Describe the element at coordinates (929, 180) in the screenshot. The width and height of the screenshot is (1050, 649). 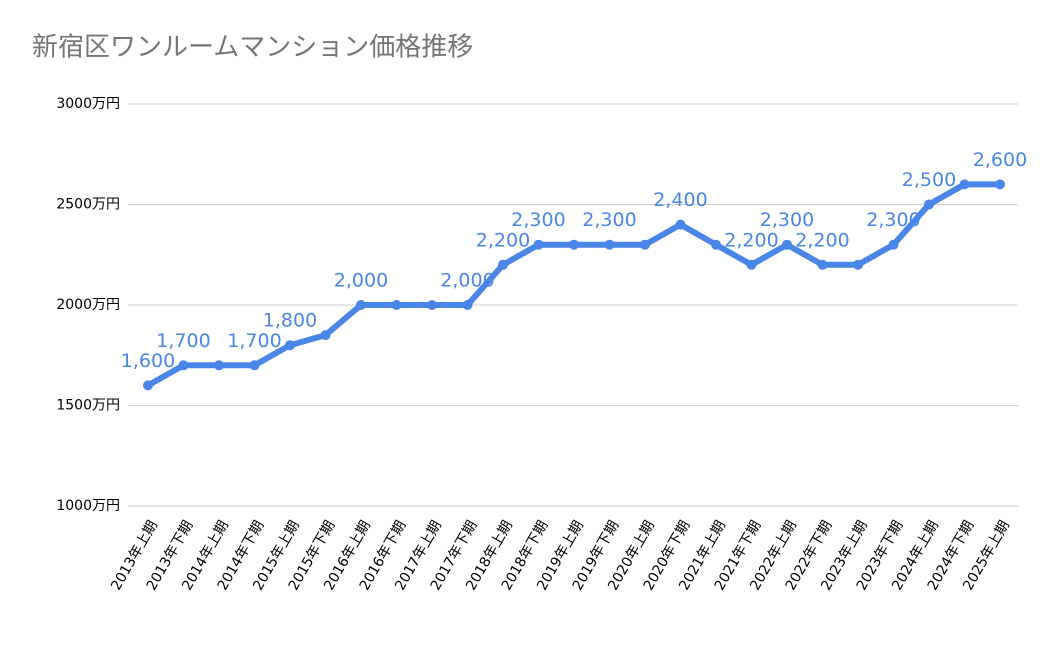
I see `value-label: 2,500` at that location.